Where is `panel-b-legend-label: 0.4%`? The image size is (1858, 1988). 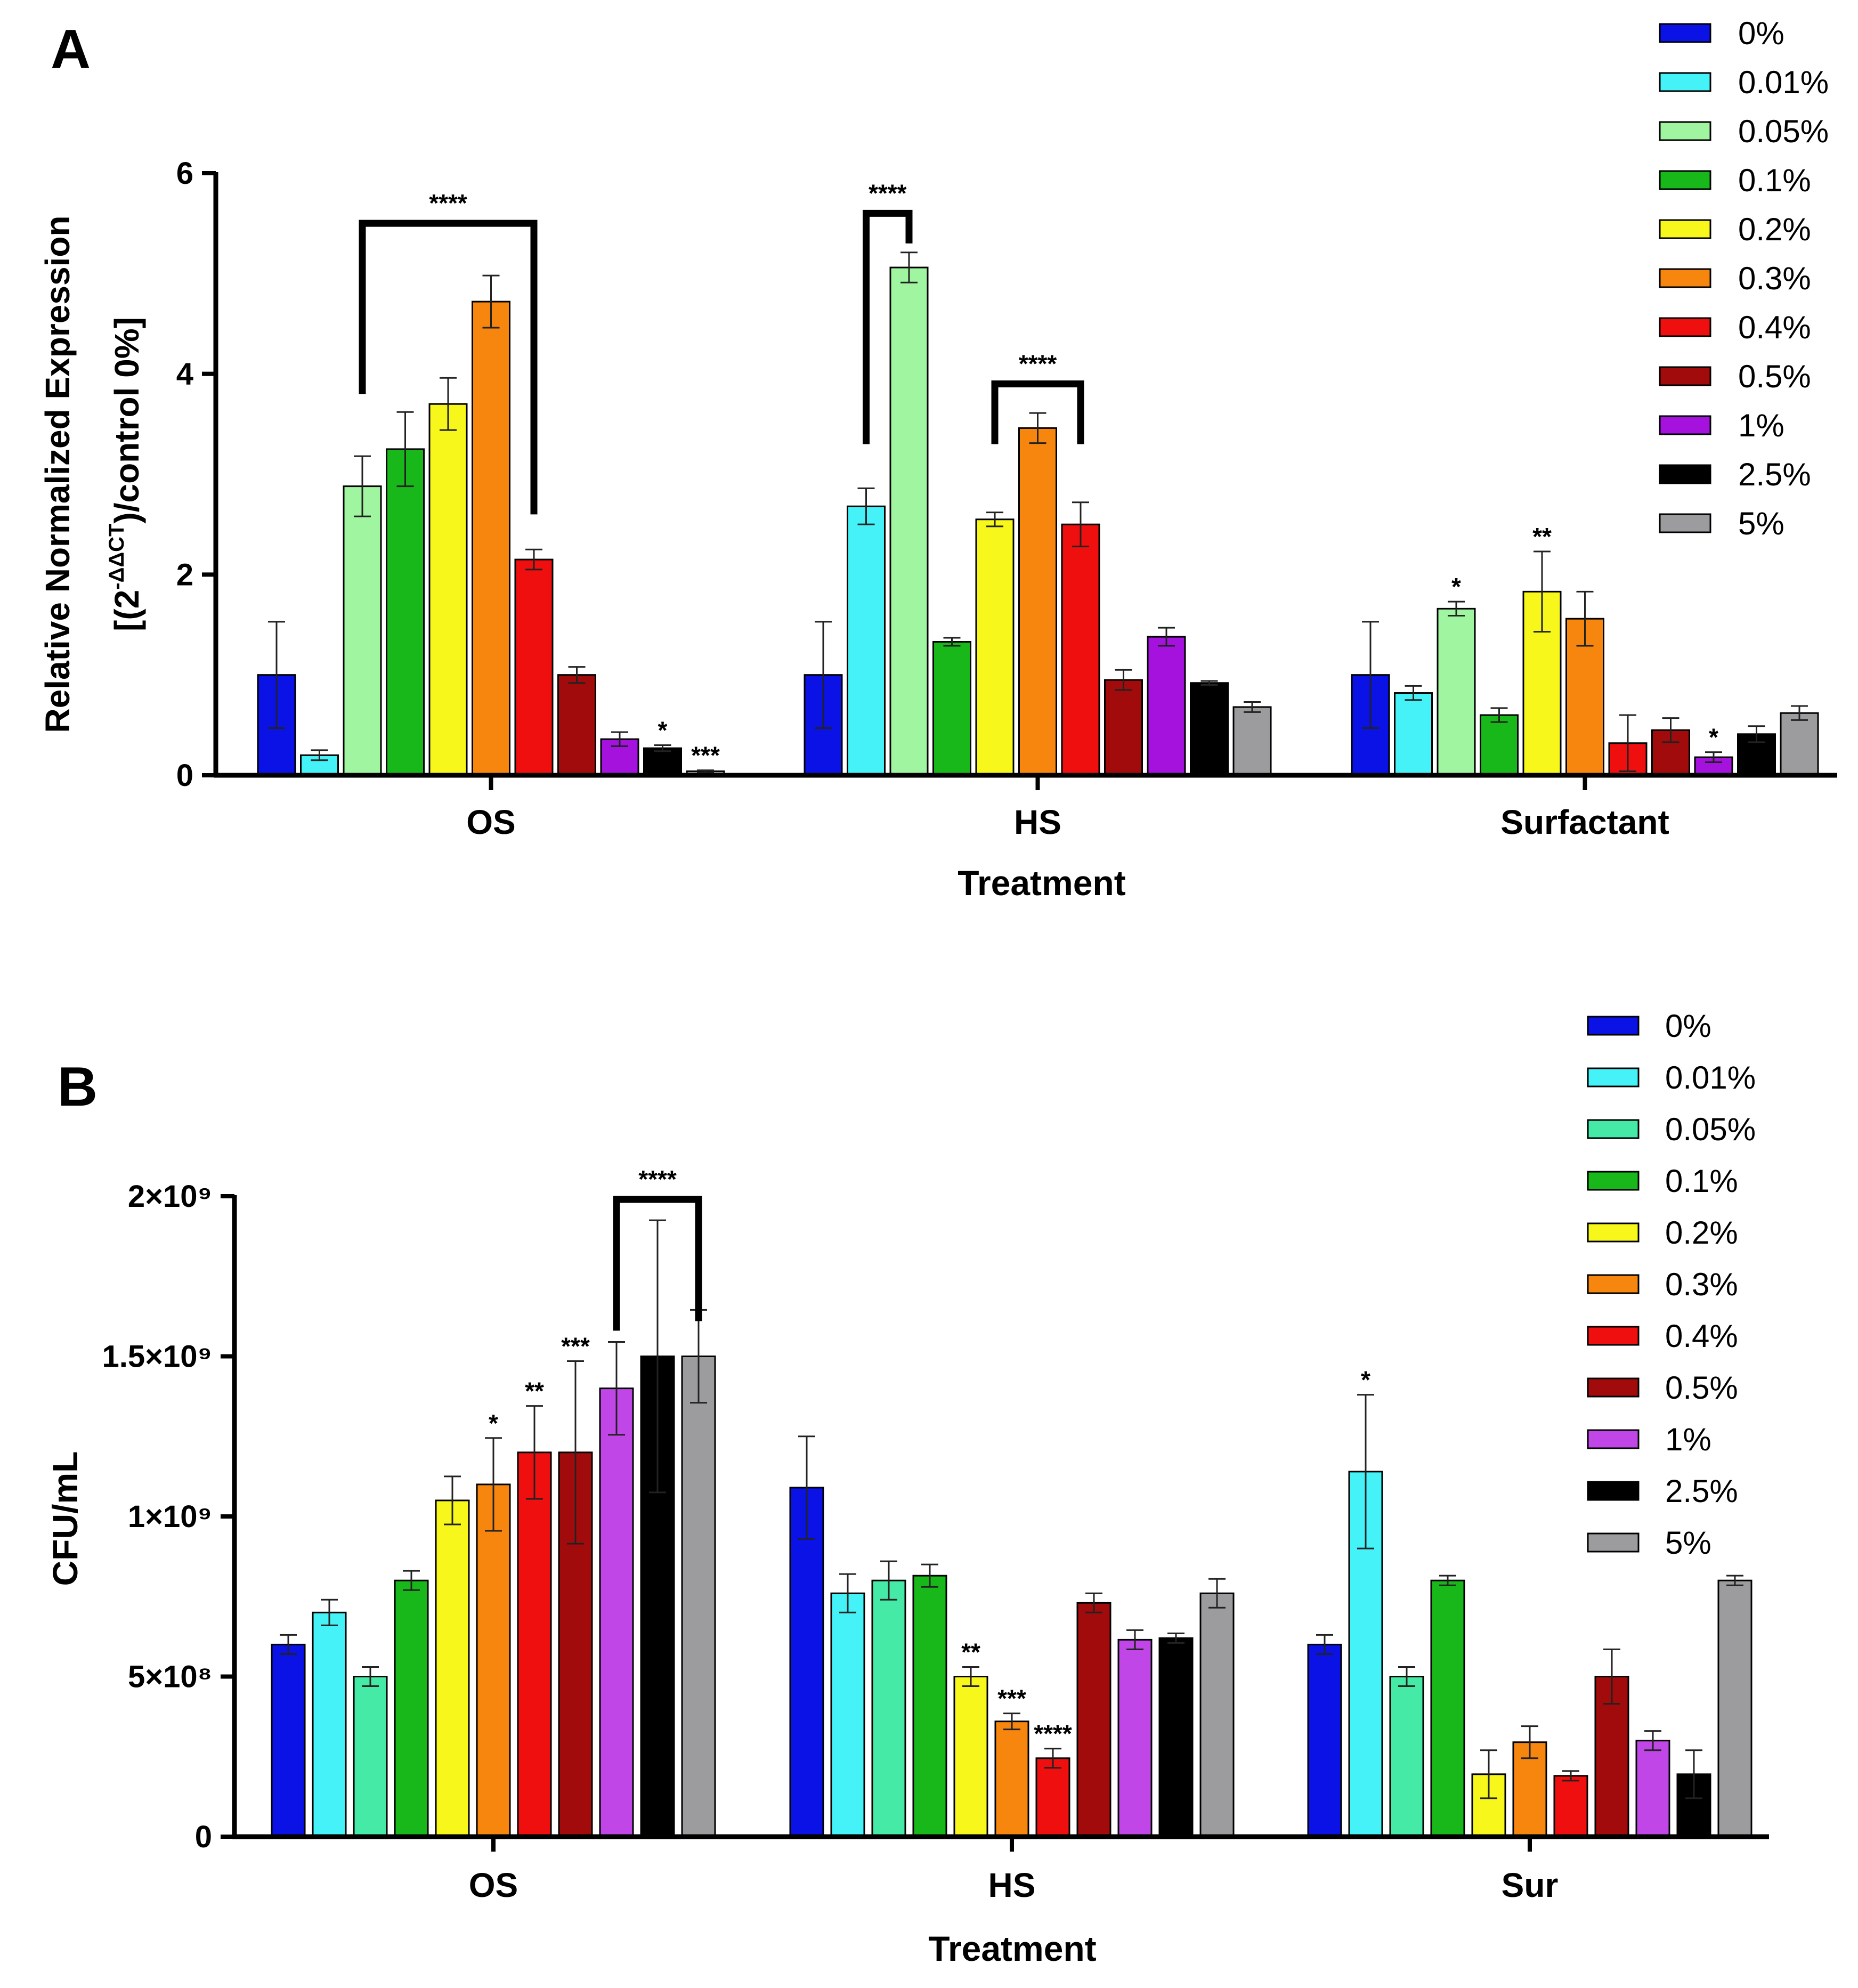 panel-b-legend-label: 0.4% is located at coordinates (1702, 1336).